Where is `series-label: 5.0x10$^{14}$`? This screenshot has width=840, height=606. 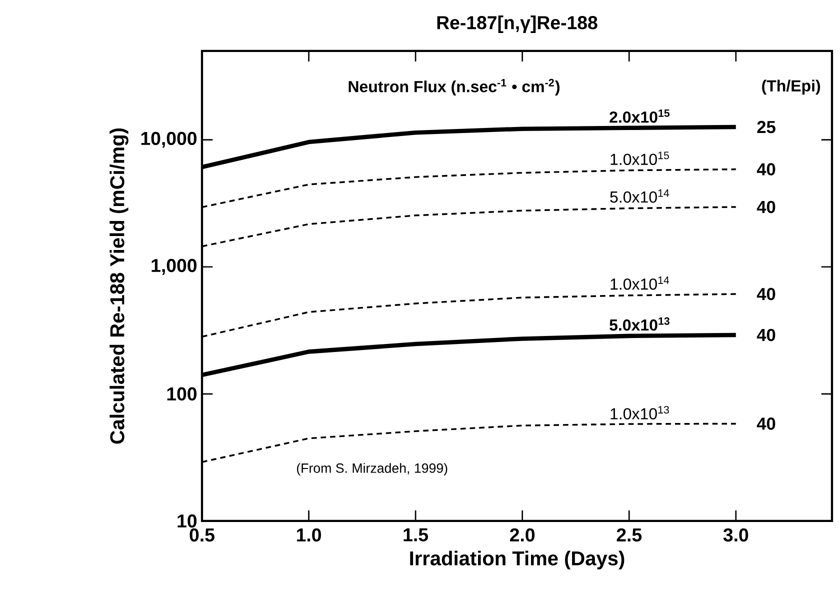
series-label: 5.0x10$^{14}$ is located at coordinates (640, 196).